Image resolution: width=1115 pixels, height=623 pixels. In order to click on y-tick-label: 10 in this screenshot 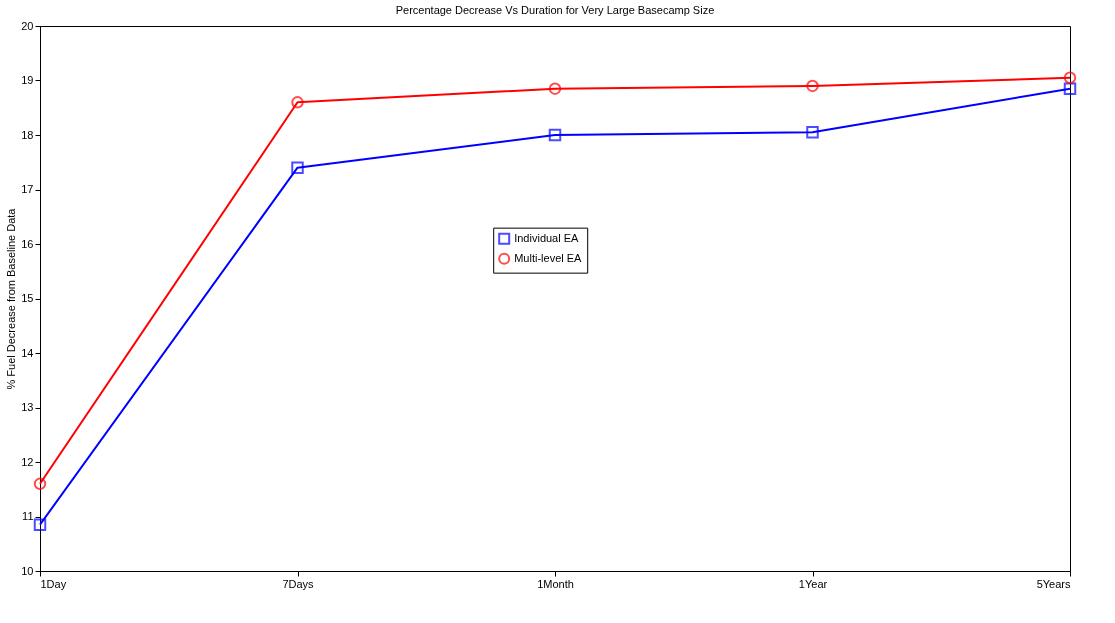, I will do `click(27, 570)`.